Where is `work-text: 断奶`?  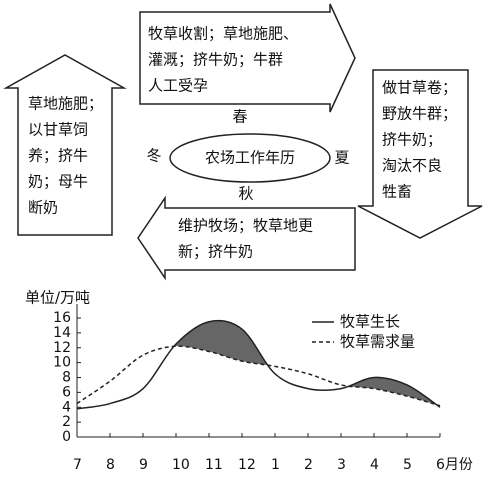 work-text: 断奶 is located at coordinates (43, 208).